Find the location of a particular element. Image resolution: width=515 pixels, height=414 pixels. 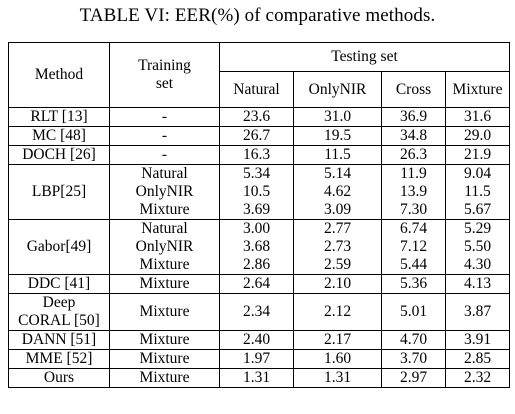

value-cell-cross: 3.70 is located at coordinates (413, 359).